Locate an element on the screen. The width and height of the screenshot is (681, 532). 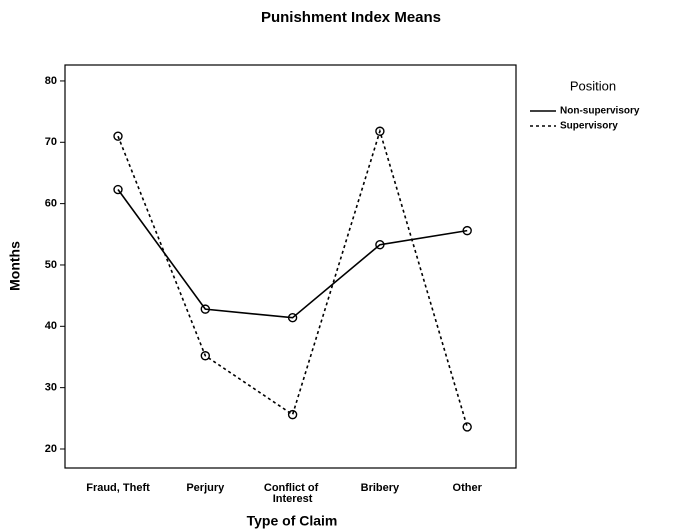
series-line is located at coordinates (292, 254).